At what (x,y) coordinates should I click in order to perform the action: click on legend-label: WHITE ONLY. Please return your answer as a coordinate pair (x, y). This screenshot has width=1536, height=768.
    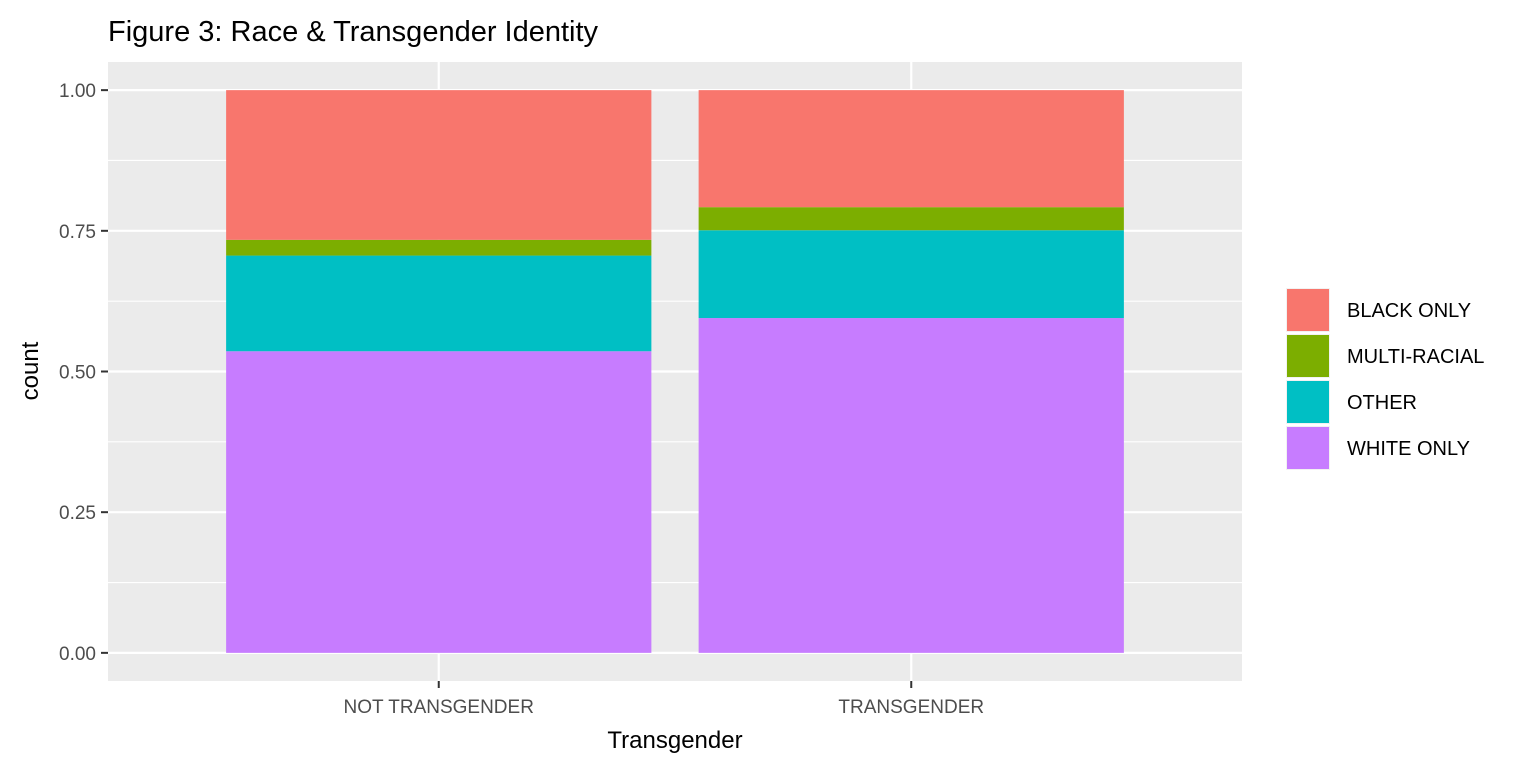
    Looking at the image, I should click on (1408, 449).